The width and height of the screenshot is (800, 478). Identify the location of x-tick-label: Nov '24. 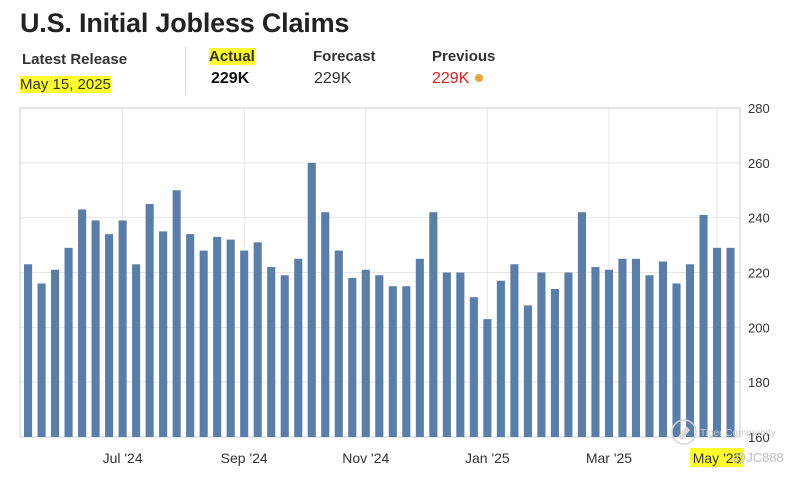
(365, 458).